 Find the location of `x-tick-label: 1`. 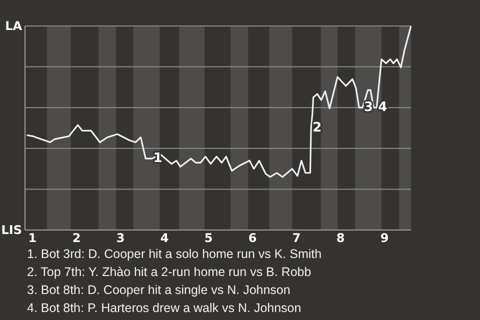

x-tick-label: 1 is located at coordinates (32, 238).